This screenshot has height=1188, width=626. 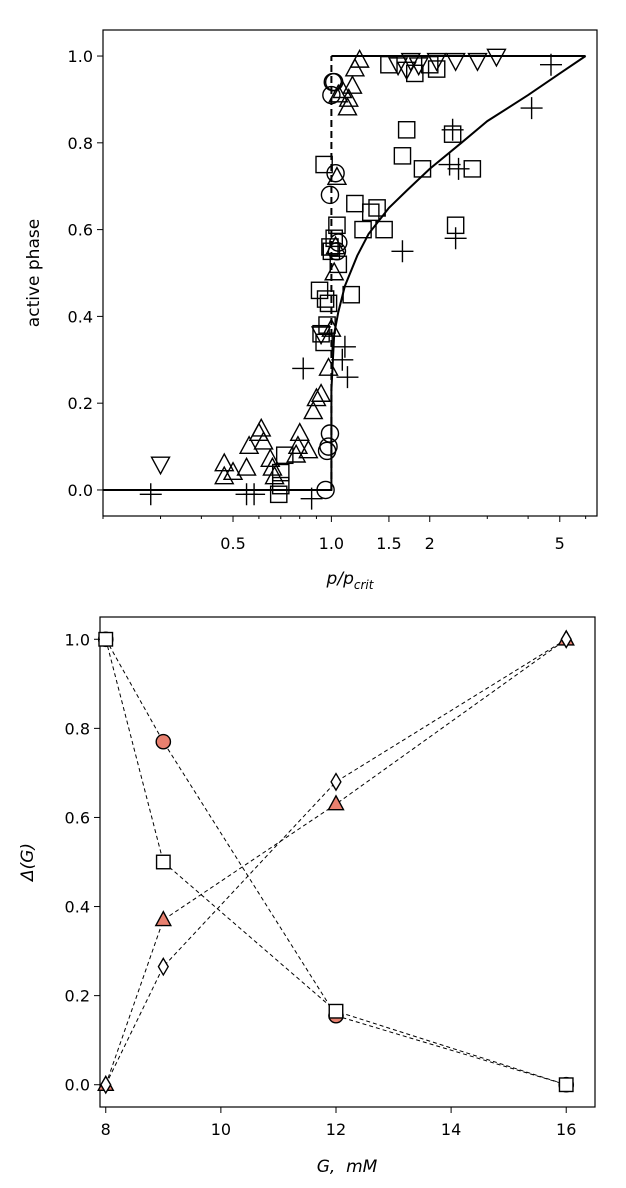 I want to click on x-tick-label: 5, so click(x=560, y=543).